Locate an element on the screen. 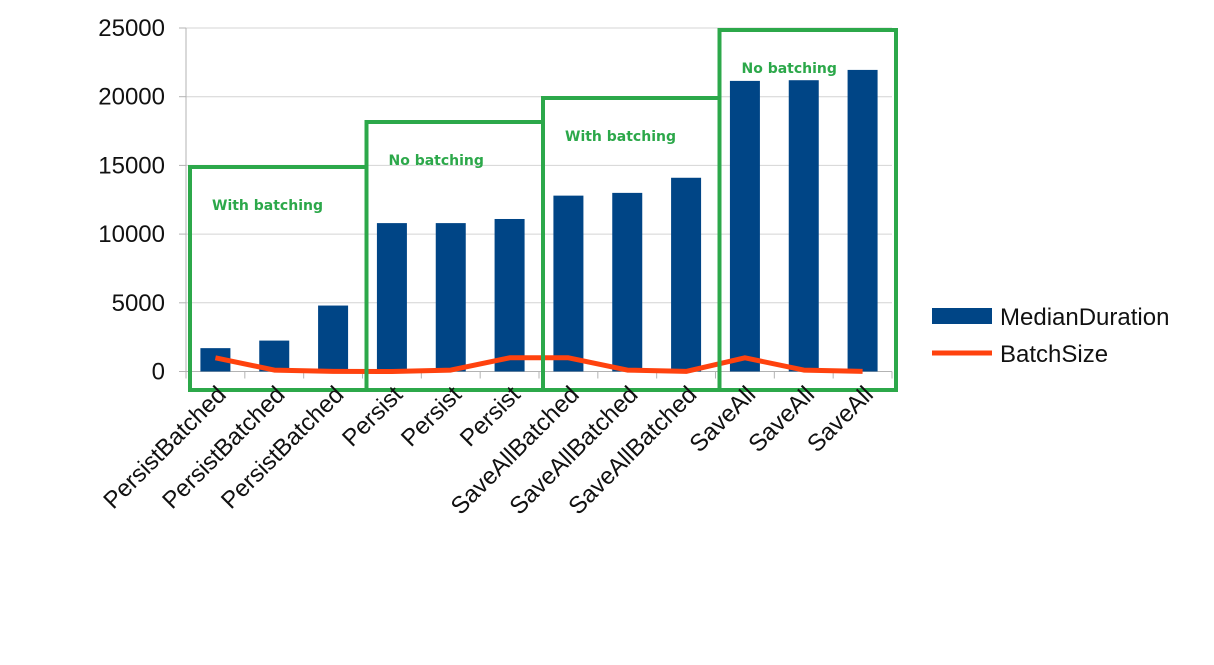 The width and height of the screenshot is (1214, 665). x-tick-label: SaveAll is located at coordinates (840, 419).